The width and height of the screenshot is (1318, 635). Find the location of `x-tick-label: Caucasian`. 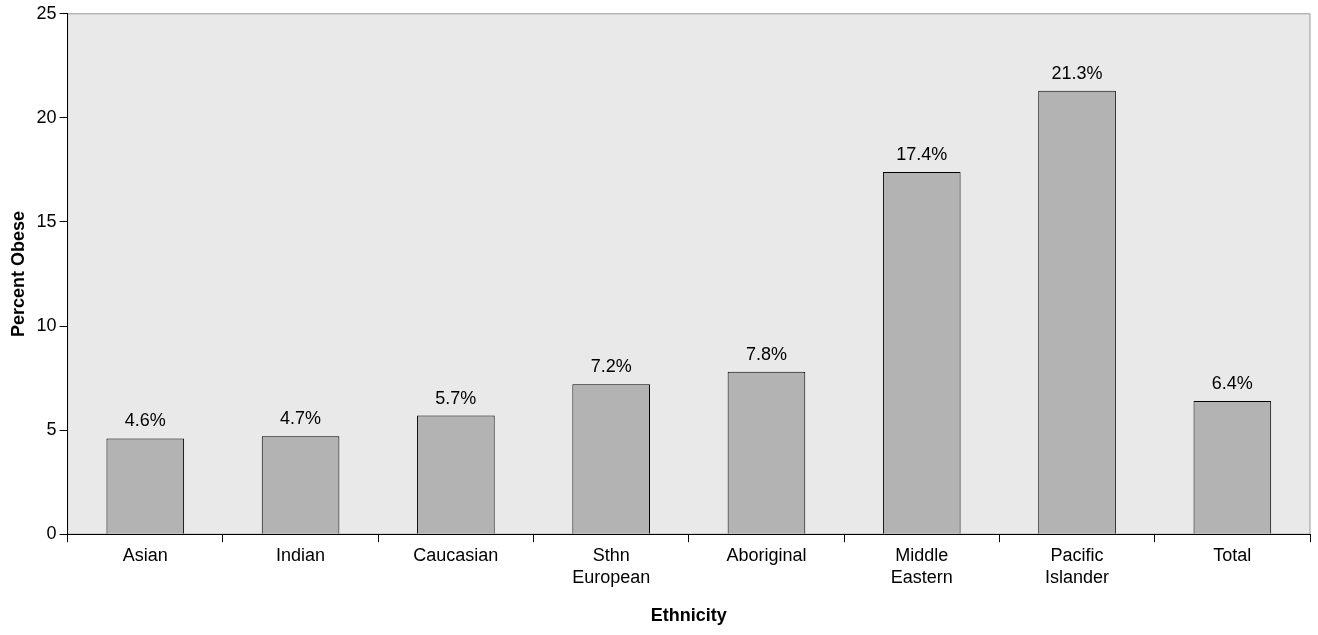

x-tick-label: Caucasian is located at coordinates (456, 554).